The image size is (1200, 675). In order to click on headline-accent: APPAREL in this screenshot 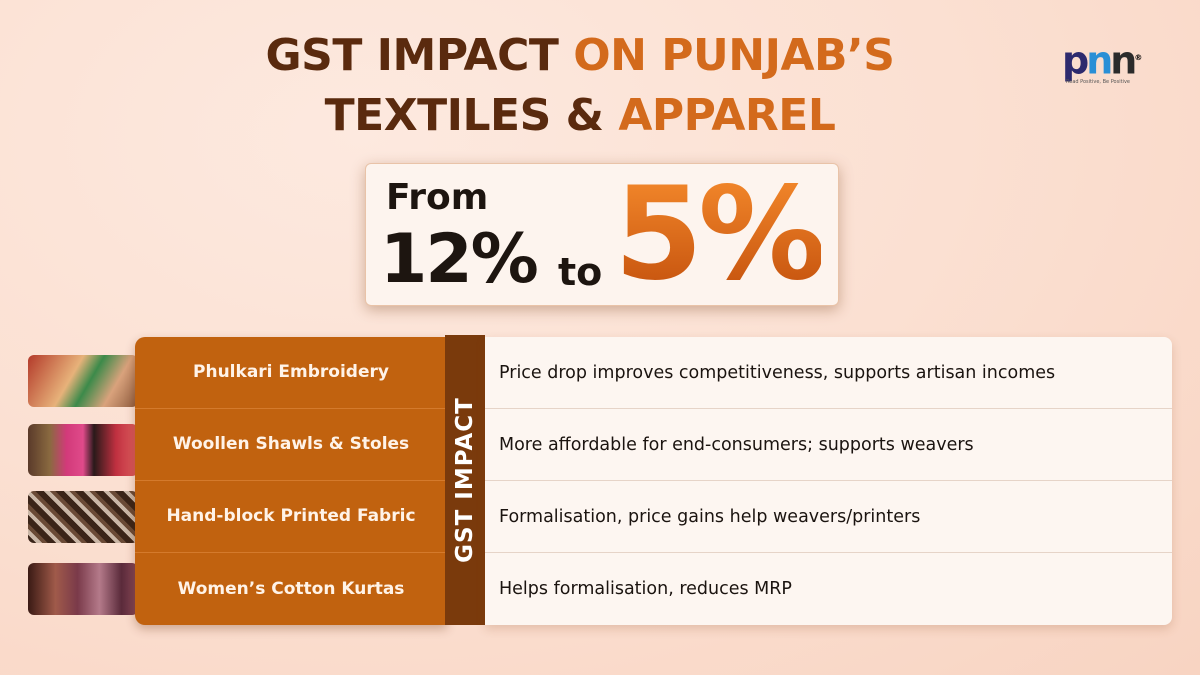, I will do `click(727, 115)`.